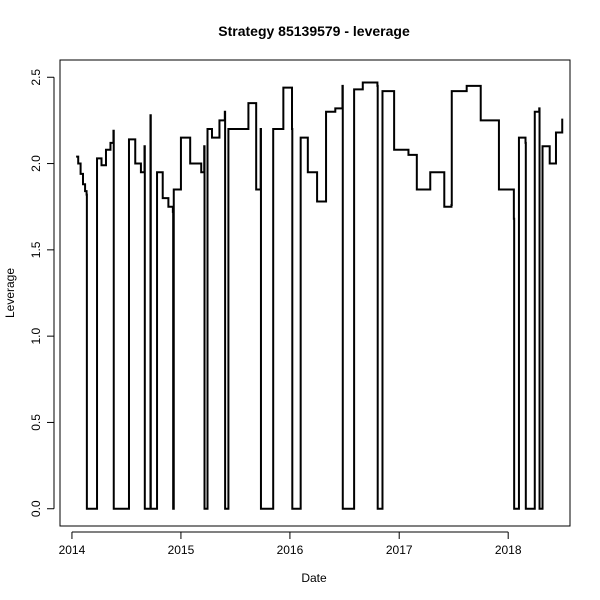 This screenshot has height=600, width=600. Describe the element at coordinates (314, 31) in the screenshot. I see `chart-title: Strategy 85139579 - leverage` at that location.